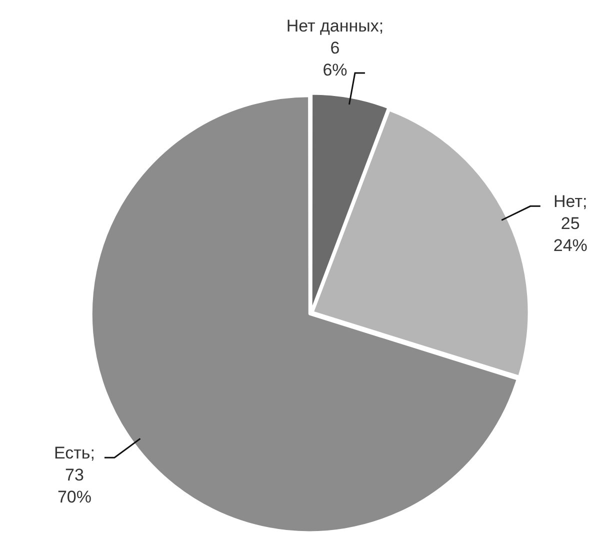 The height and width of the screenshot is (536, 598). I want to click on slice-label: Нет; 25 24%, so click(570, 223).